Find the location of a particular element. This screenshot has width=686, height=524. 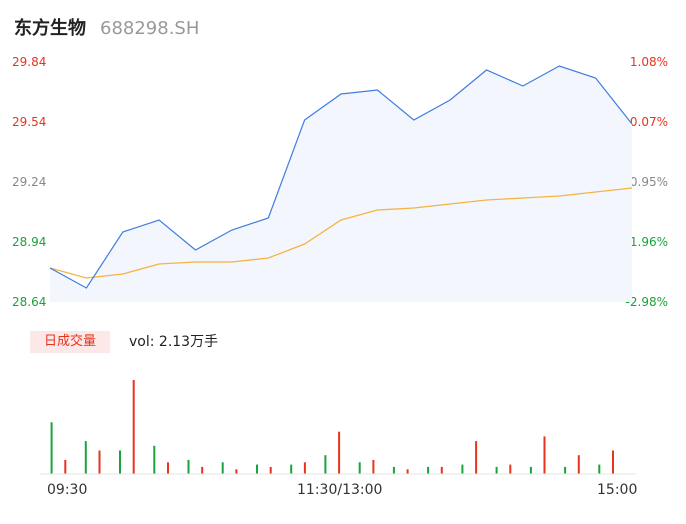

right-axis-label: -2.98% is located at coordinates (646, 302).